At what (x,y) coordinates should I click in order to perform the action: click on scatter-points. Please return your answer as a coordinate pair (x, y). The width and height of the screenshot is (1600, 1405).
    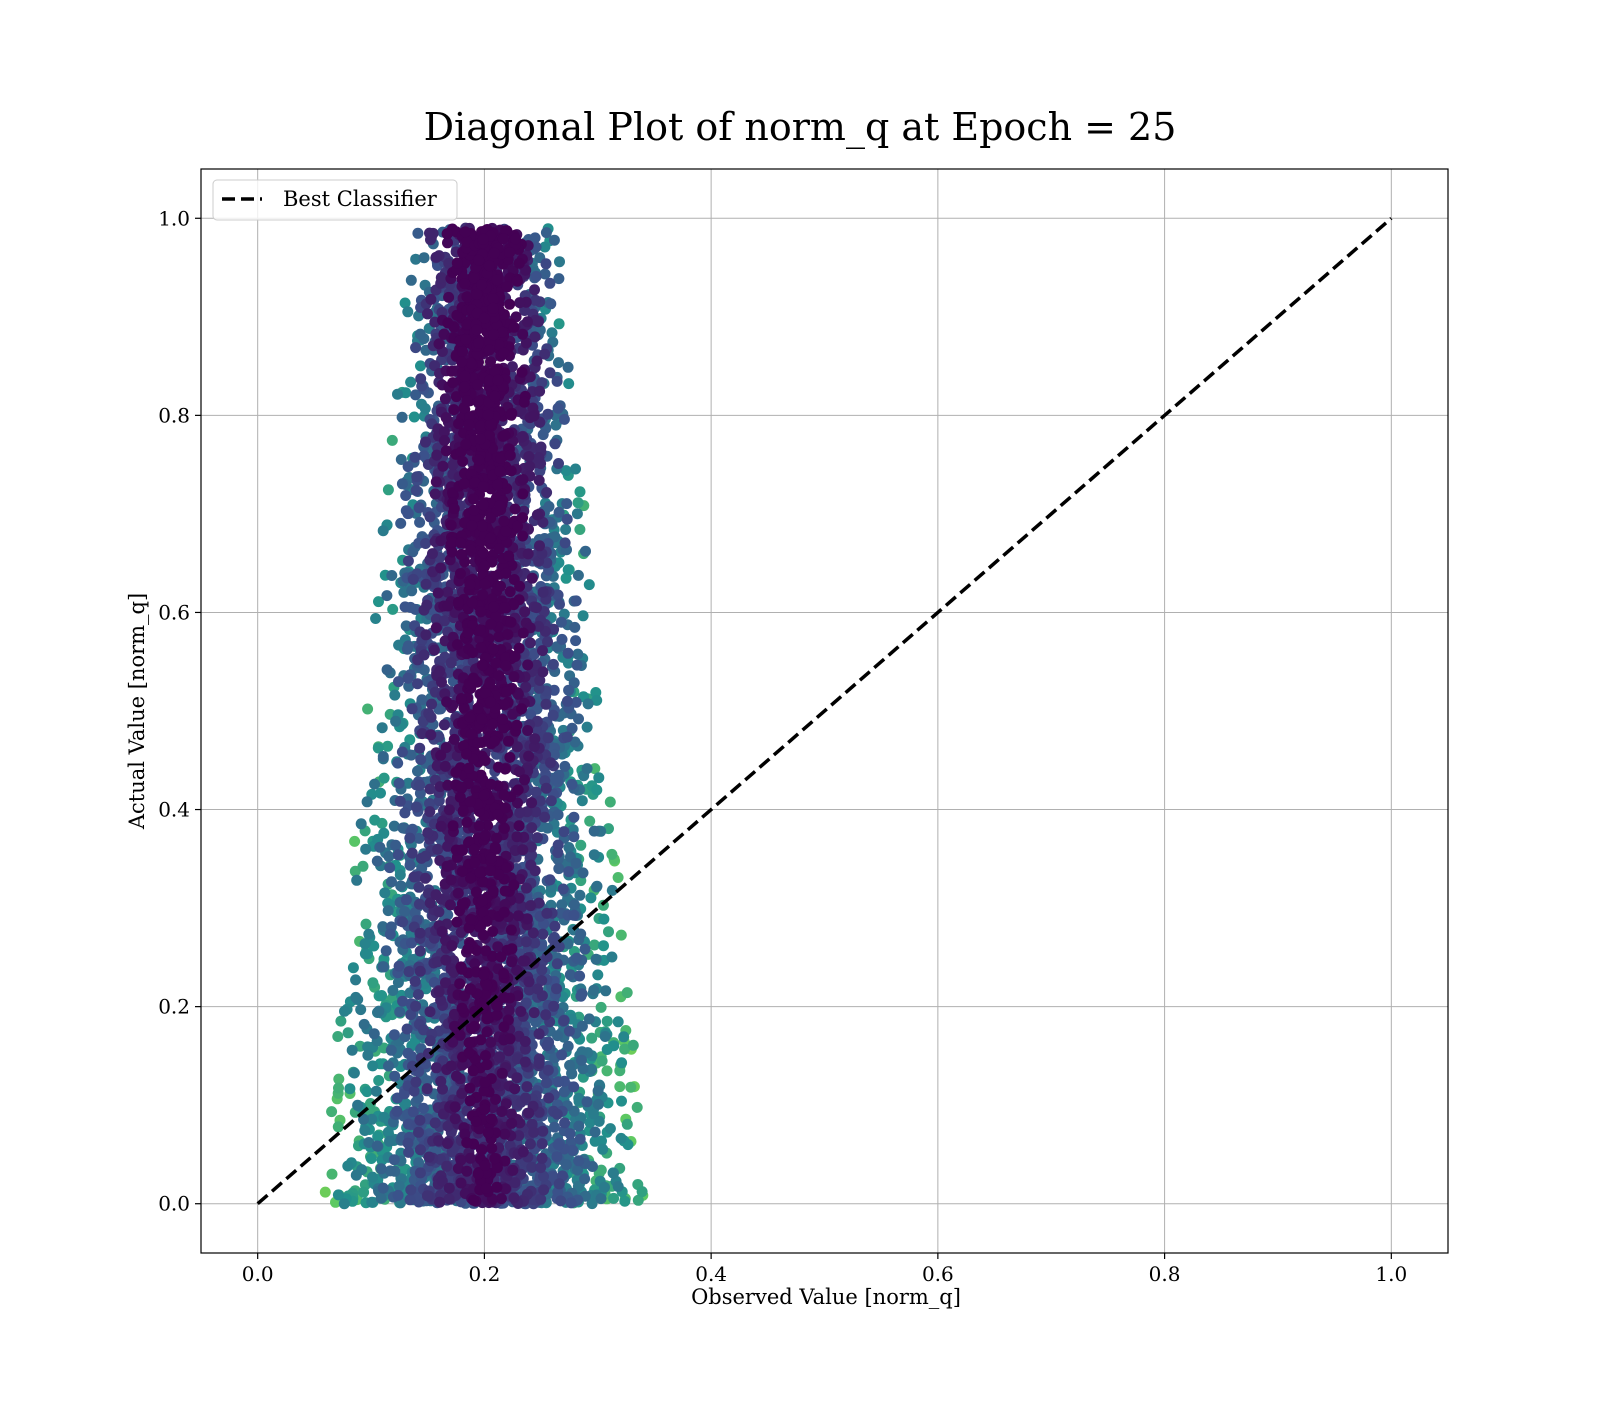
    Looking at the image, I should click on (484, 716).